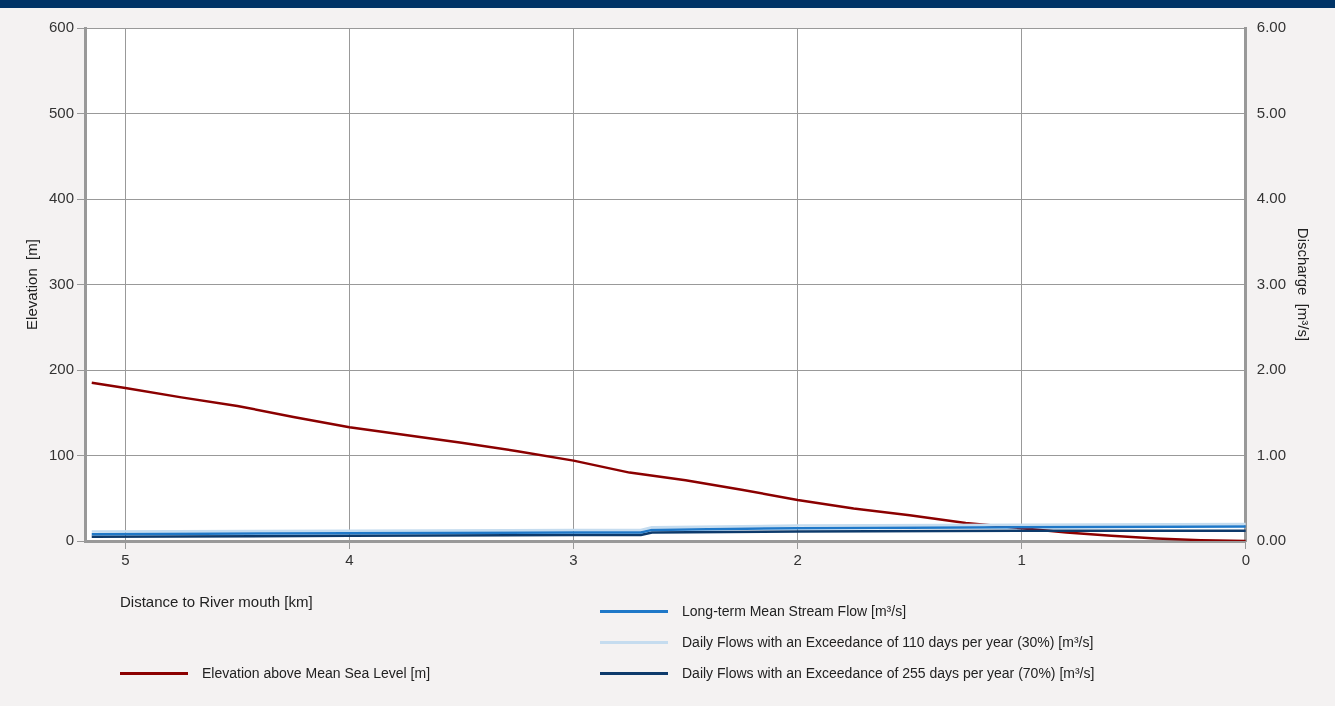 The width and height of the screenshot is (1335, 706). Describe the element at coordinates (349, 560) in the screenshot. I see `x-tick-label: 4` at that location.